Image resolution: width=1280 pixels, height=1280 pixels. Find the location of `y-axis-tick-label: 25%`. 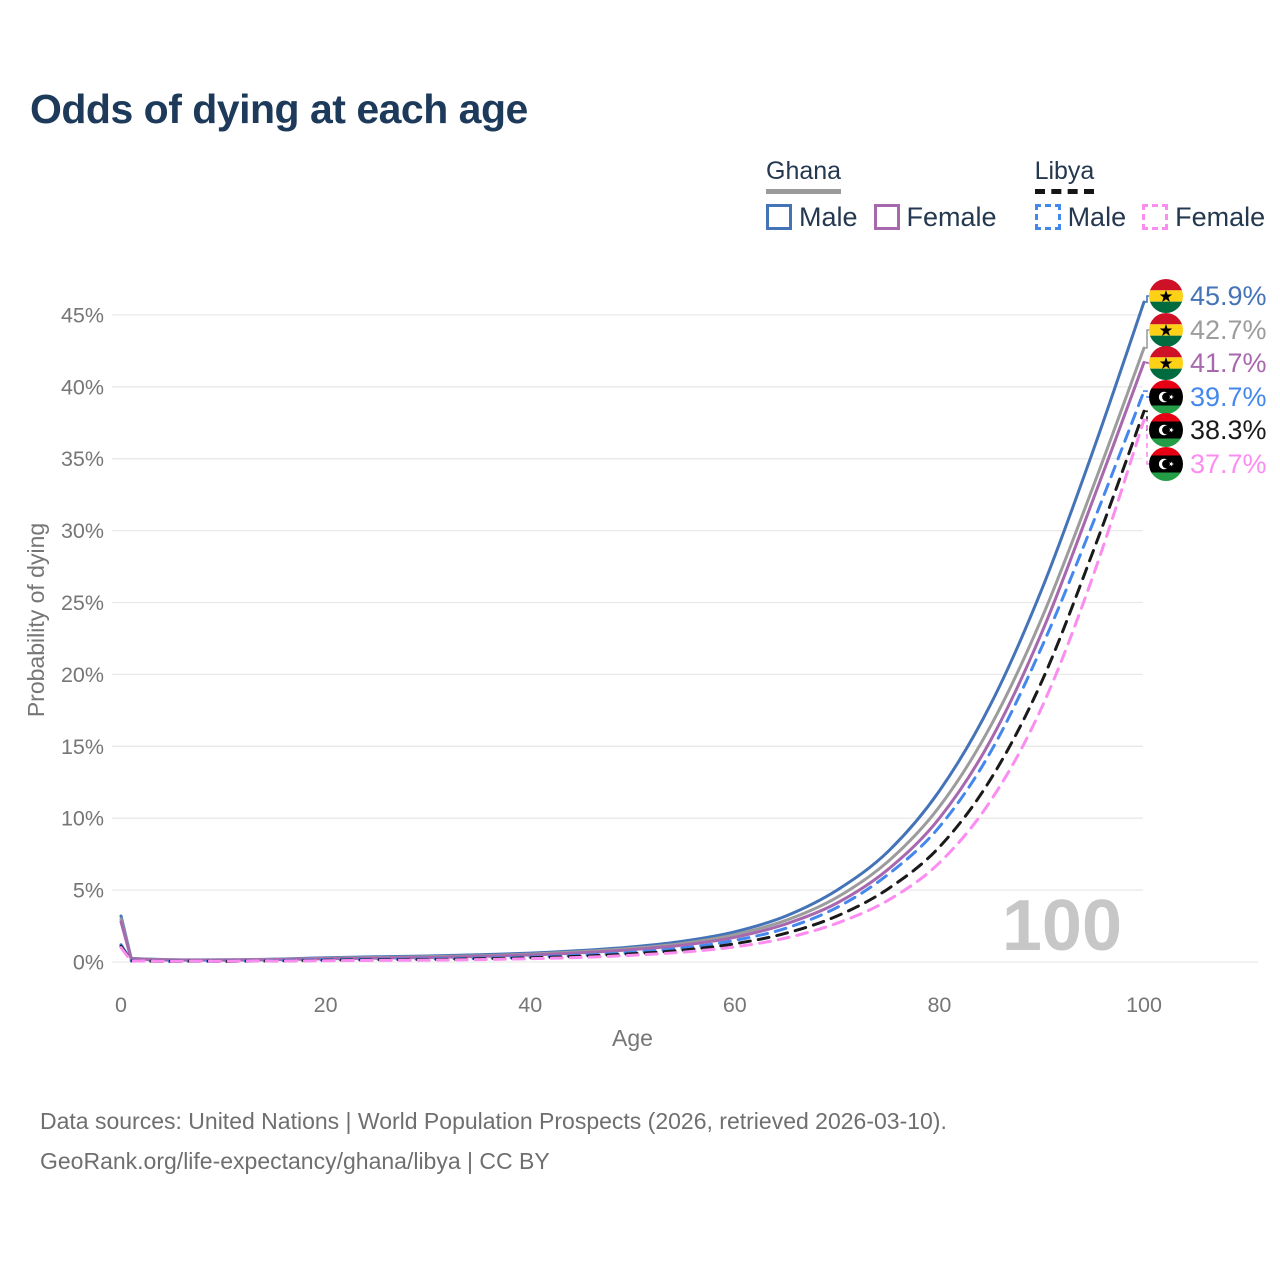

y-axis-tick-label: 25% is located at coordinates (82, 603).